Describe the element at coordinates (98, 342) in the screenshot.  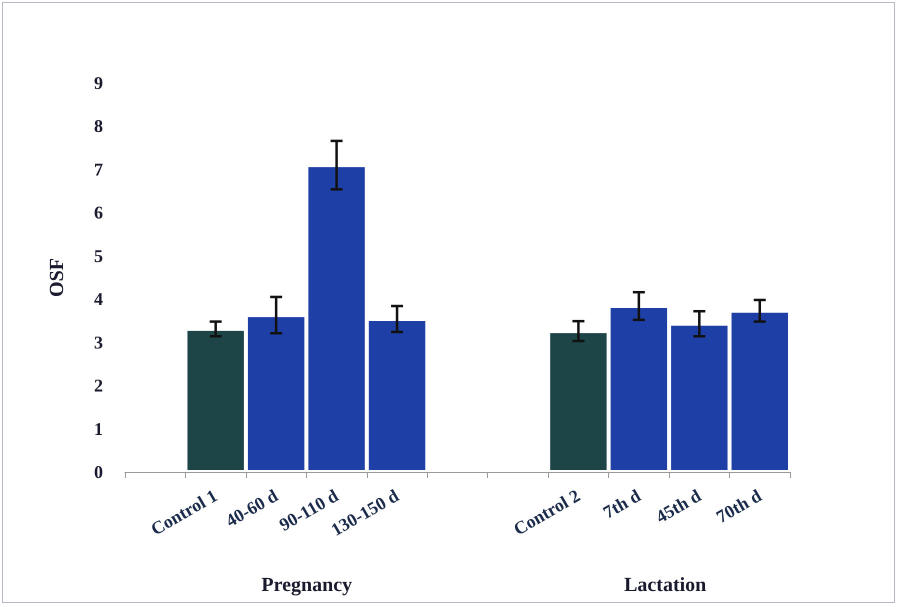
I see `y-tick-label: 3` at that location.